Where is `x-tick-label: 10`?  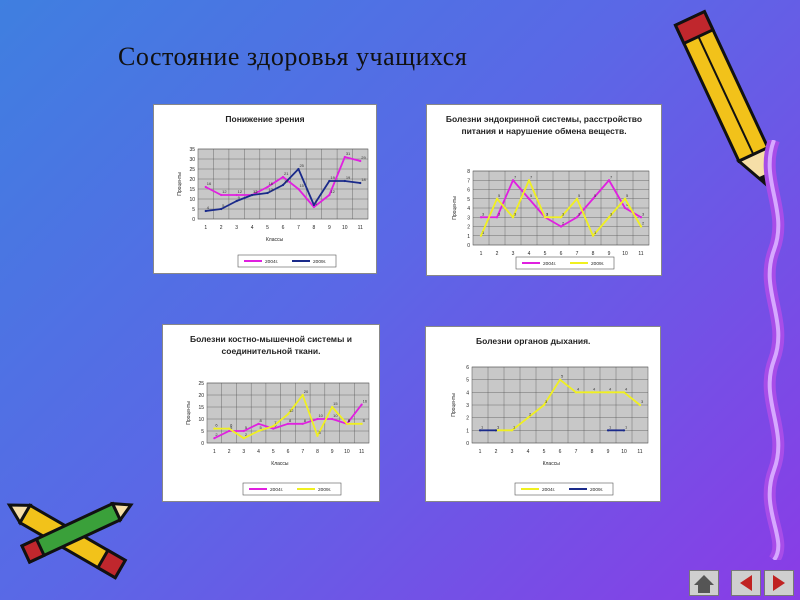 x-tick-label: 10 is located at coordinates (345, 228).